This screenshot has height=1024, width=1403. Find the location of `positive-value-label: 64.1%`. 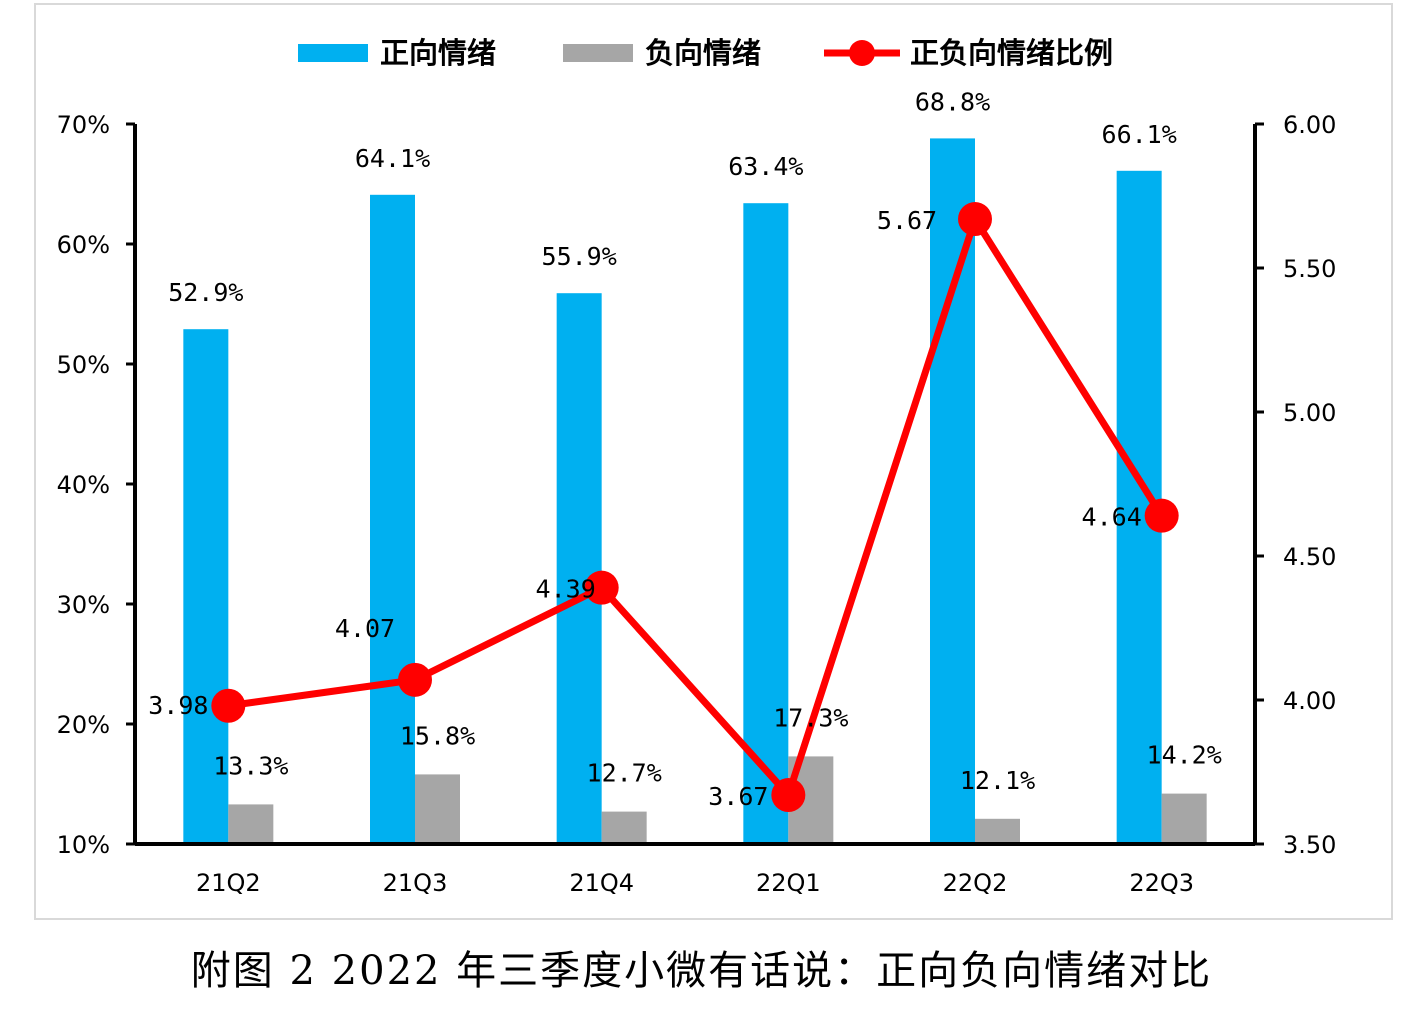

positive-value-label: 64.1% is located at coordinates (392, 158).